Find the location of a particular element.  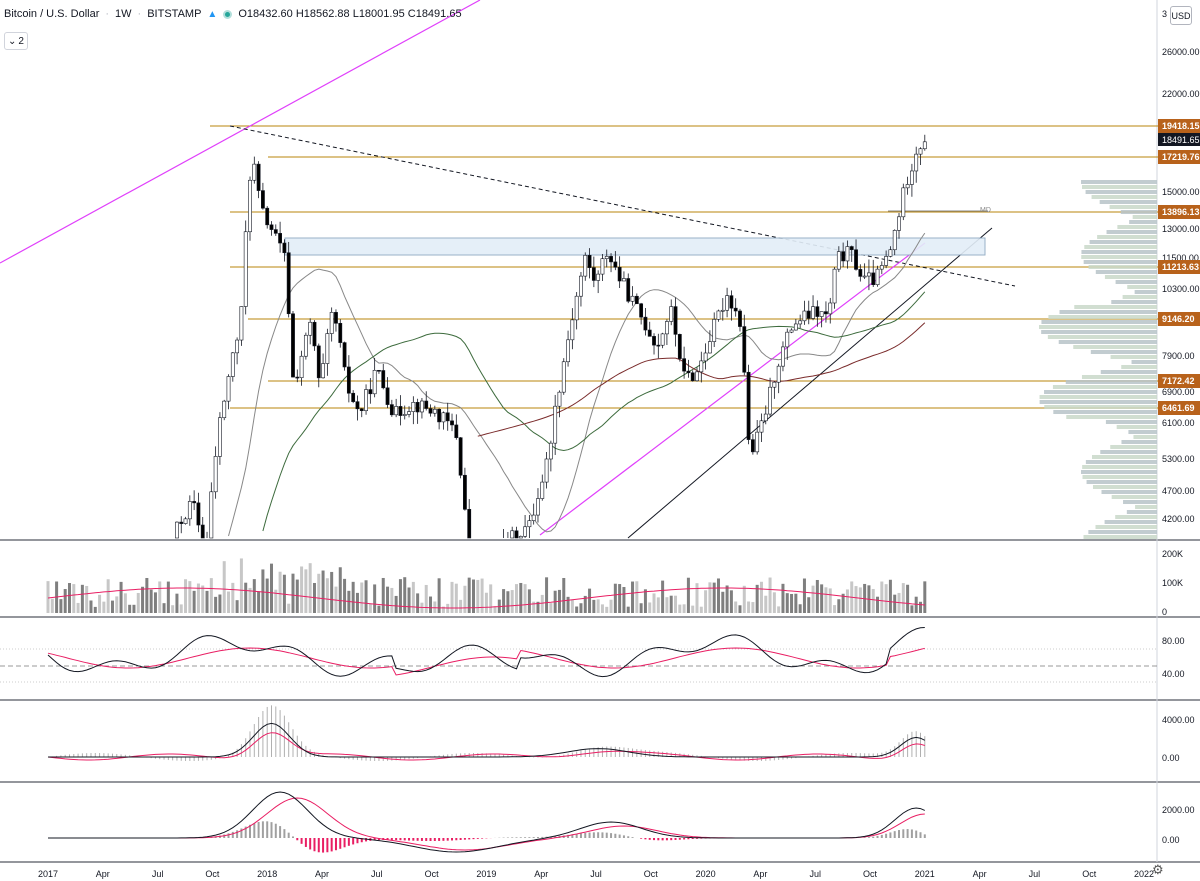

currency-button: USD is located at coordinates (1181, 15).